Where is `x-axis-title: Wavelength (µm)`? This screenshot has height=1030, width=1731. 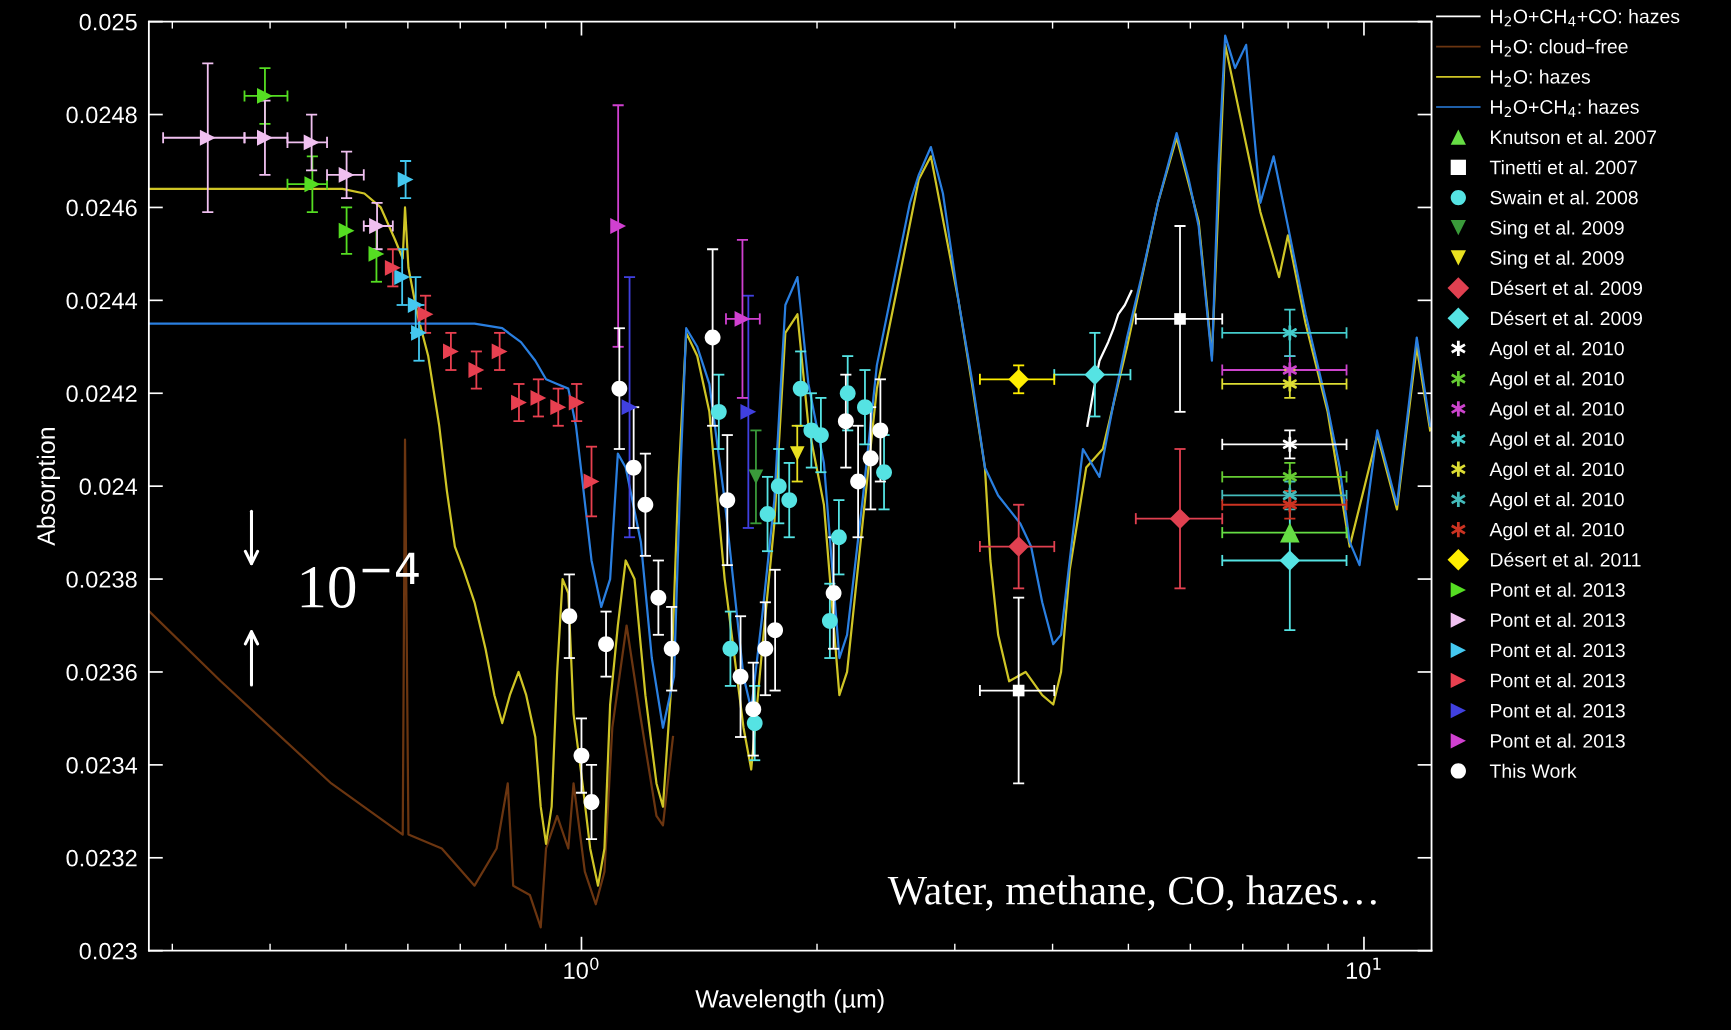
x-axis-title: Wavelength (µm) is located at coordinates (789, 1001).